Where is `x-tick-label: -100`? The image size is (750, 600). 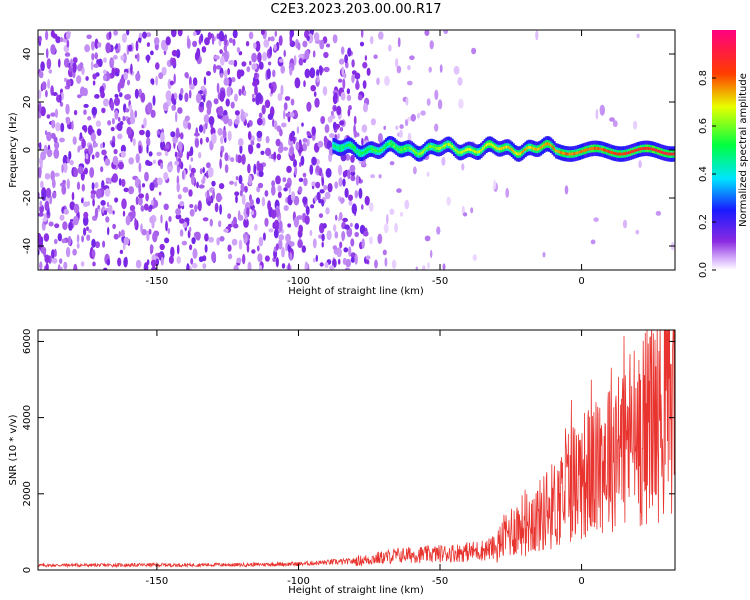 x-tick-label: -100 is located at coordinates (298, 281).